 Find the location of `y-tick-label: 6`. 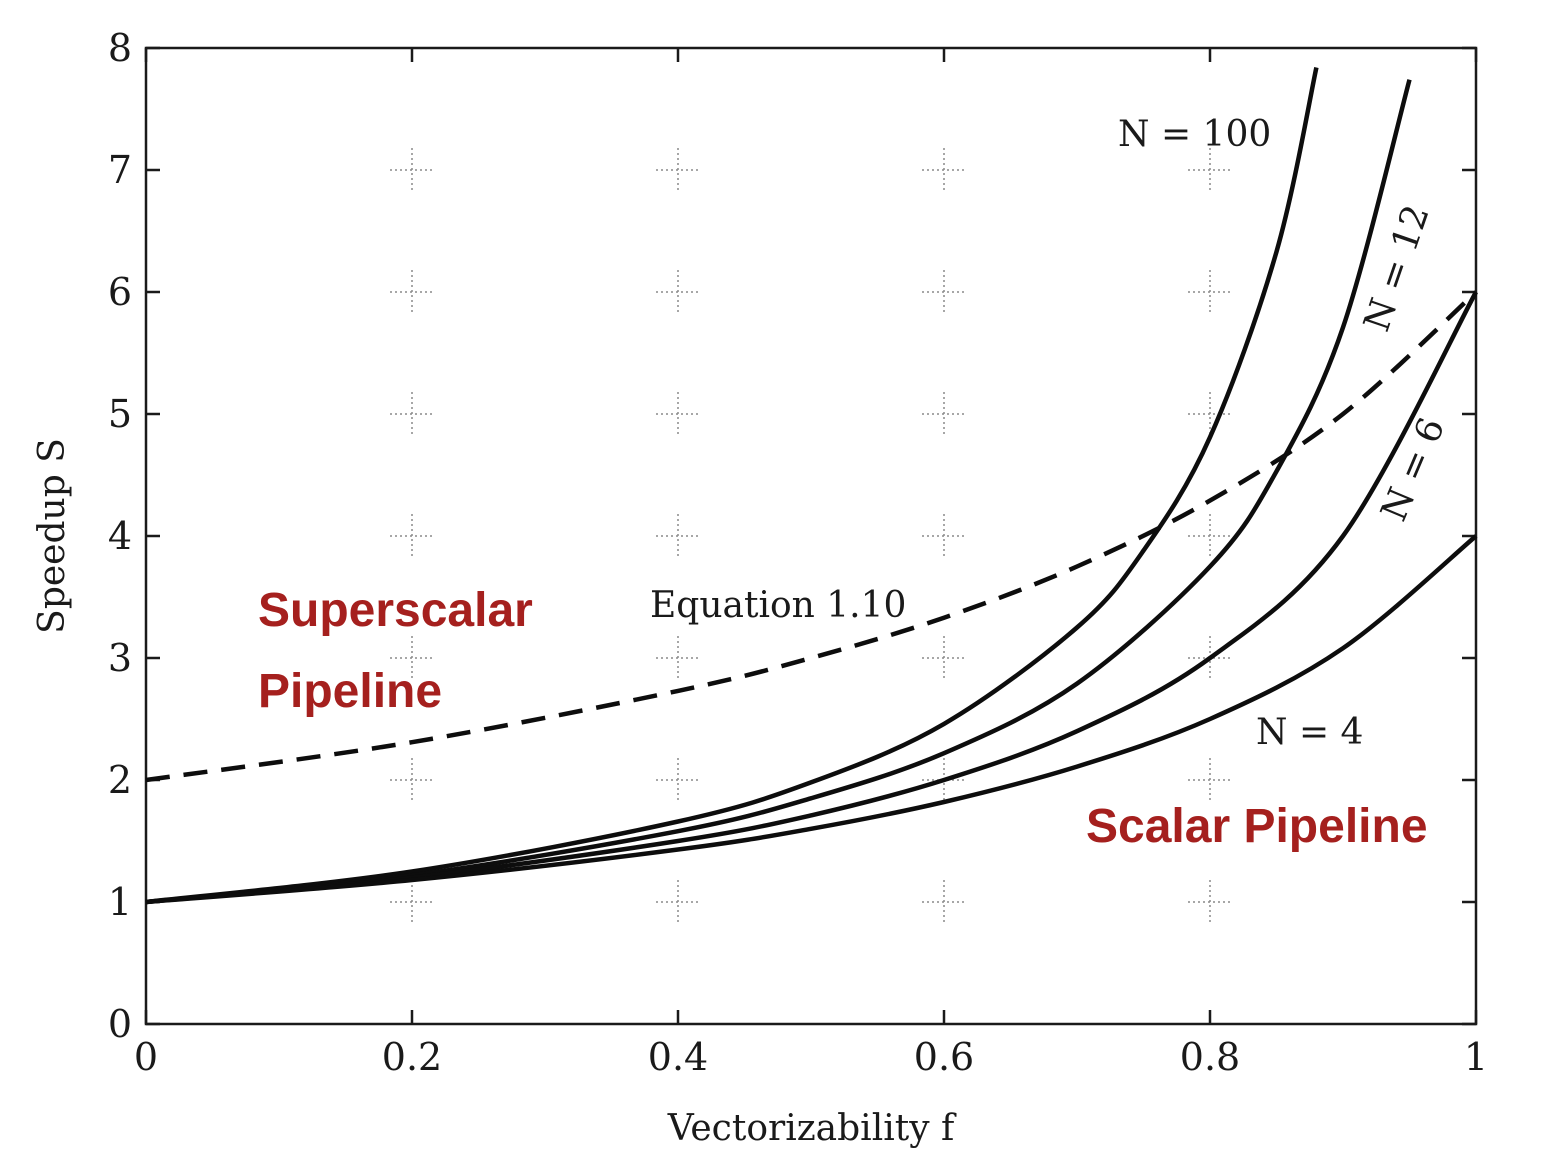

y-tick-label: 6 is located at coordinates (120, 292).